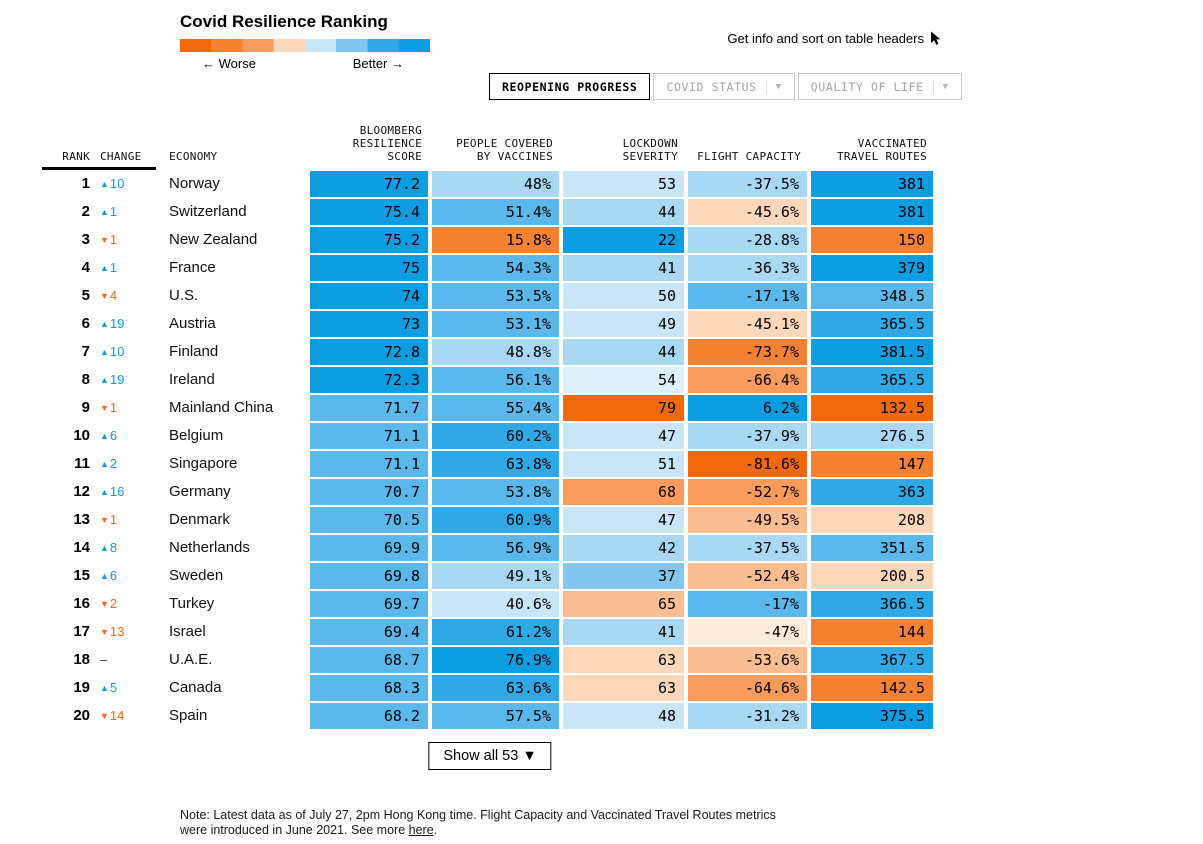 The height and width of the screenshot is (844, 1203). I want to click on tab-reopening-progress: REOPENING PROGRESS, so click(570, 86).